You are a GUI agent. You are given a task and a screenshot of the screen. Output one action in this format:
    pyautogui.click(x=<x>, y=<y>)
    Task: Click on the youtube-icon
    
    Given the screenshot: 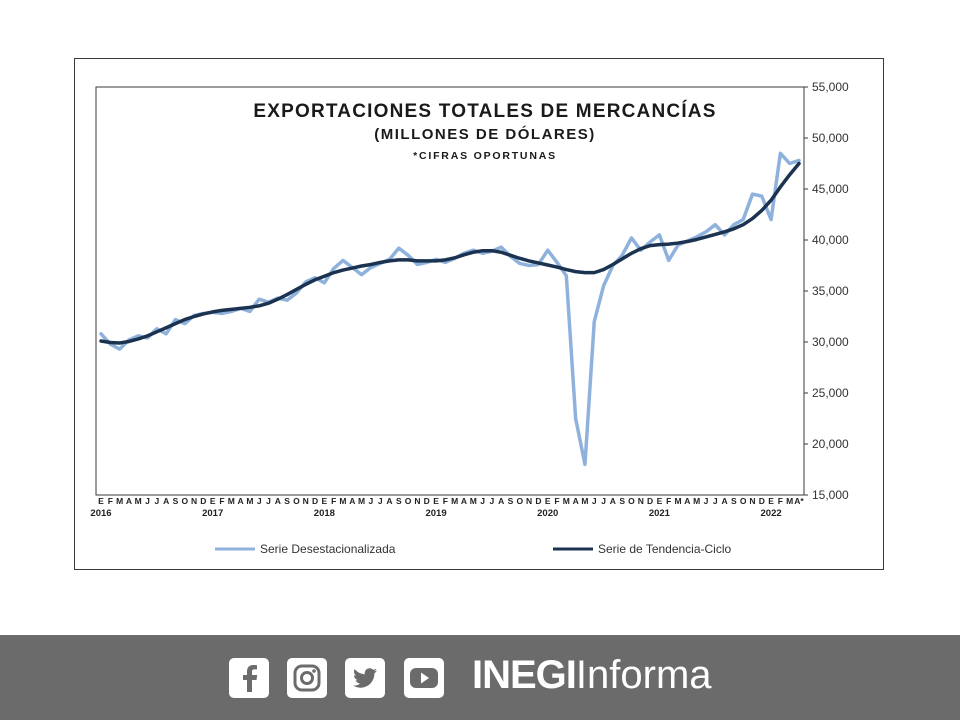 What is the action you would take?
    pyautogui.click(x=424, y=678)
    